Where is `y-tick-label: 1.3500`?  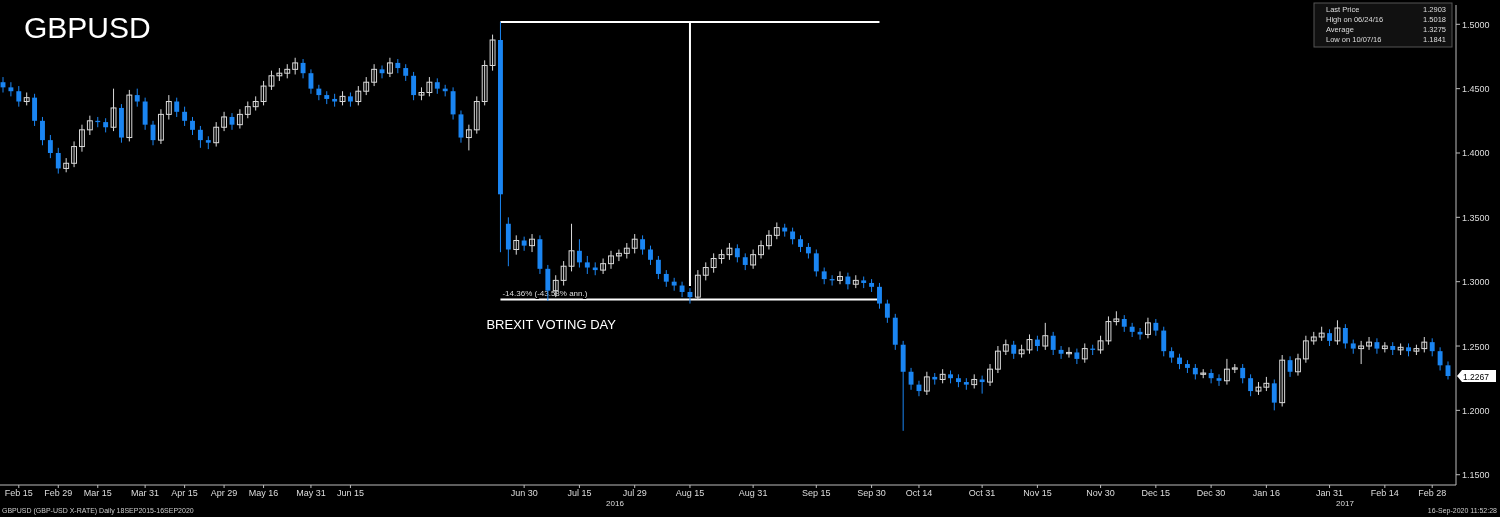
y-tick-label: 1.3500 is located at coordinates (1476, 217).